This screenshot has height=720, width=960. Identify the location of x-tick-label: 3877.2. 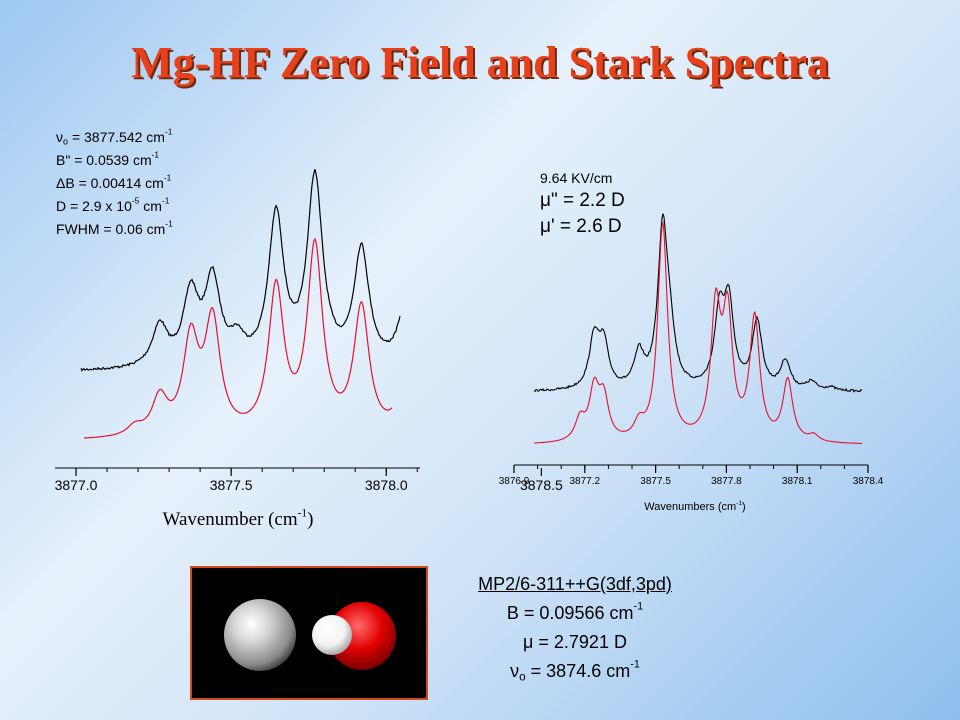
(585, 481).